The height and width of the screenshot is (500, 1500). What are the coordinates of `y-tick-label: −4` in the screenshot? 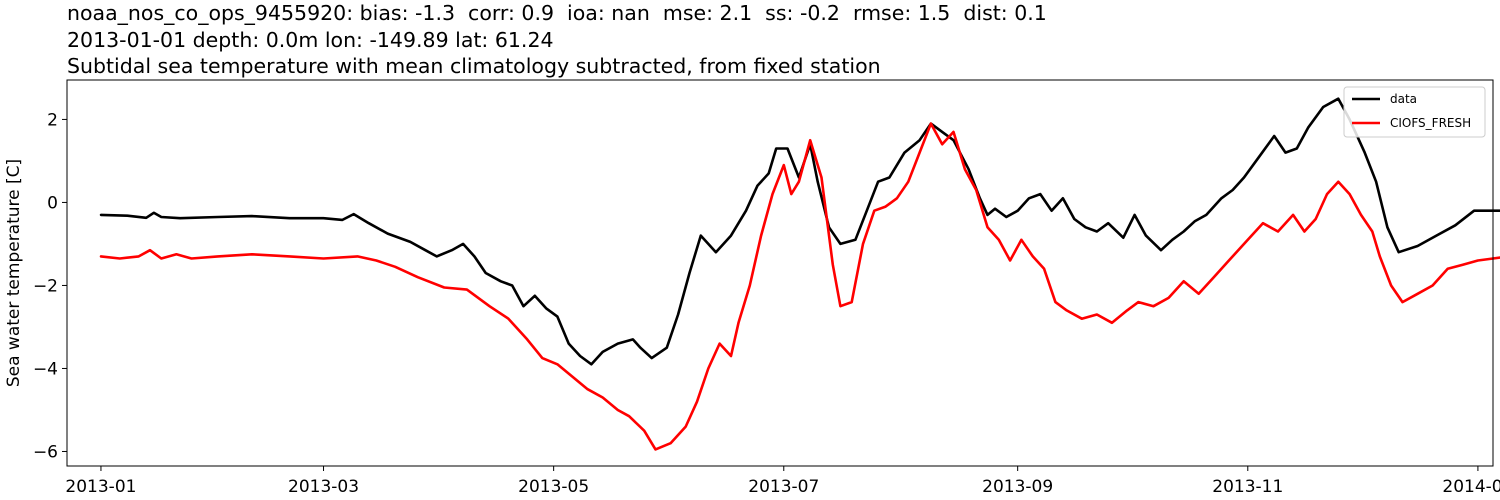 It's located at (45, 369).